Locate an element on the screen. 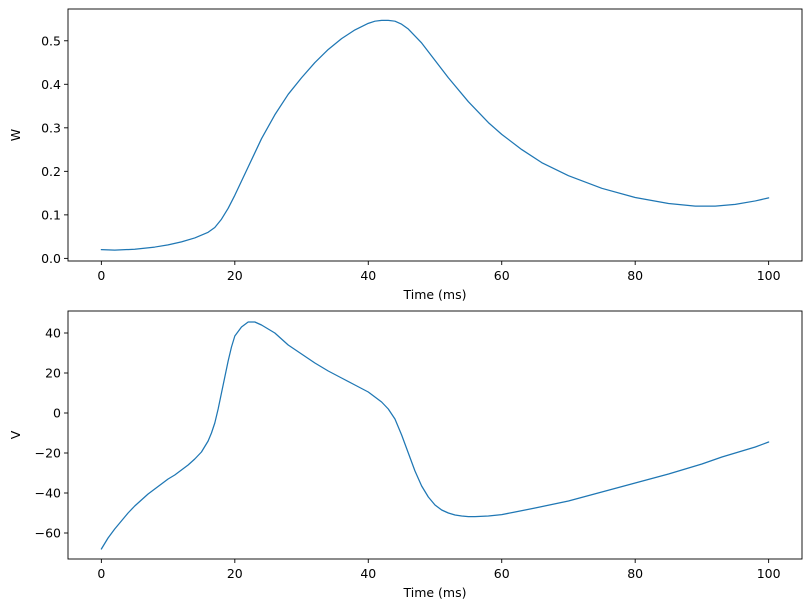 This screenshot has width=811, height=611. y-tick-label: 20 is located at coordinates (53, 373).